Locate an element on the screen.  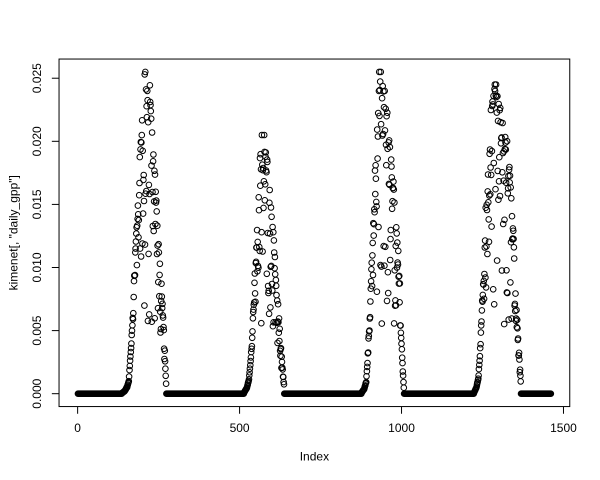
svg-text: 1000 is located at coordinates (401, 428).